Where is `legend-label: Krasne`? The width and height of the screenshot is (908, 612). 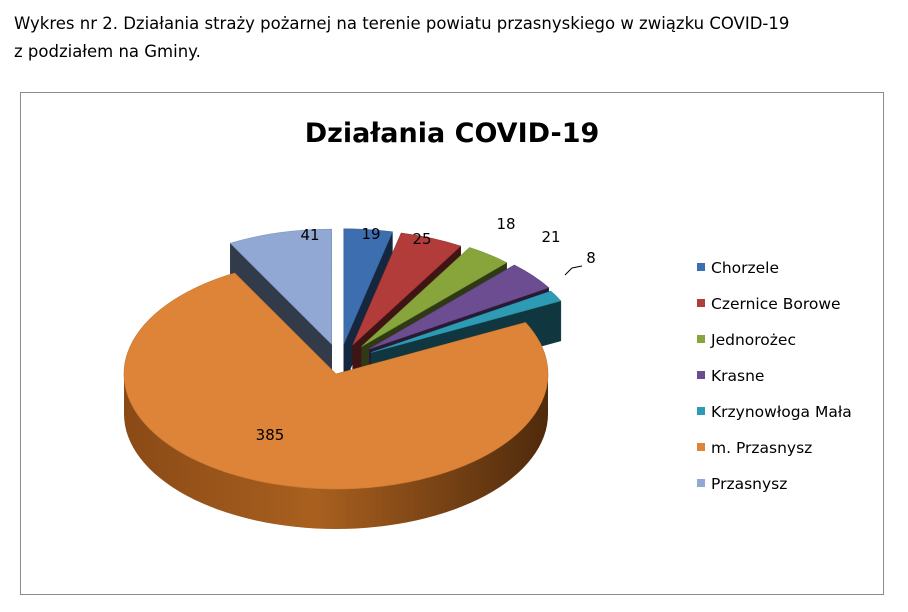 legend-label: Krasne is located at coordinates (737, 376).